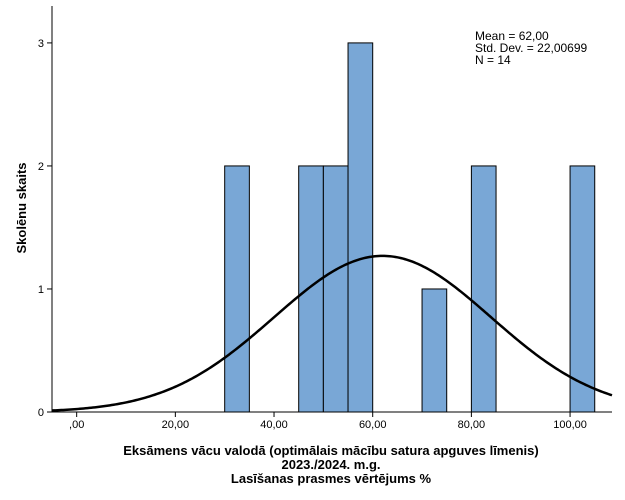 This screenshot has height=500, width=625. Describe the element at coordinates (45, 228) in the screenshot. I see `y-axis-ticks: 0 1 2 3` at that location.